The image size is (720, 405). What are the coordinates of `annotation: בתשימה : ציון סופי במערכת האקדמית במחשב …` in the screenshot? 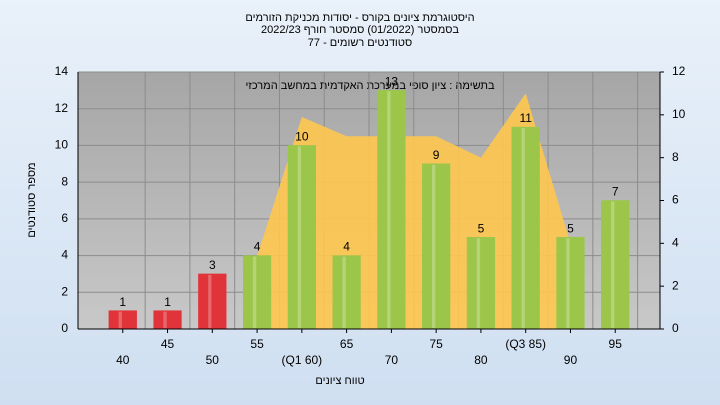 It's located at (370, 86).